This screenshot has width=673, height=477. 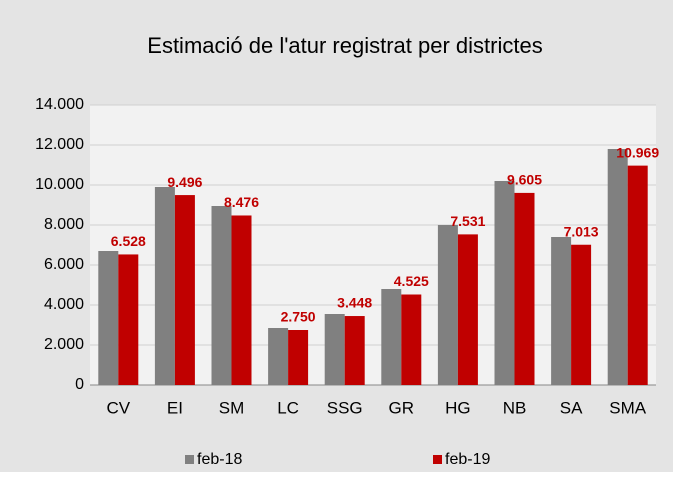 I want to click on data-label: 9.605, so click(x=524, y=180).